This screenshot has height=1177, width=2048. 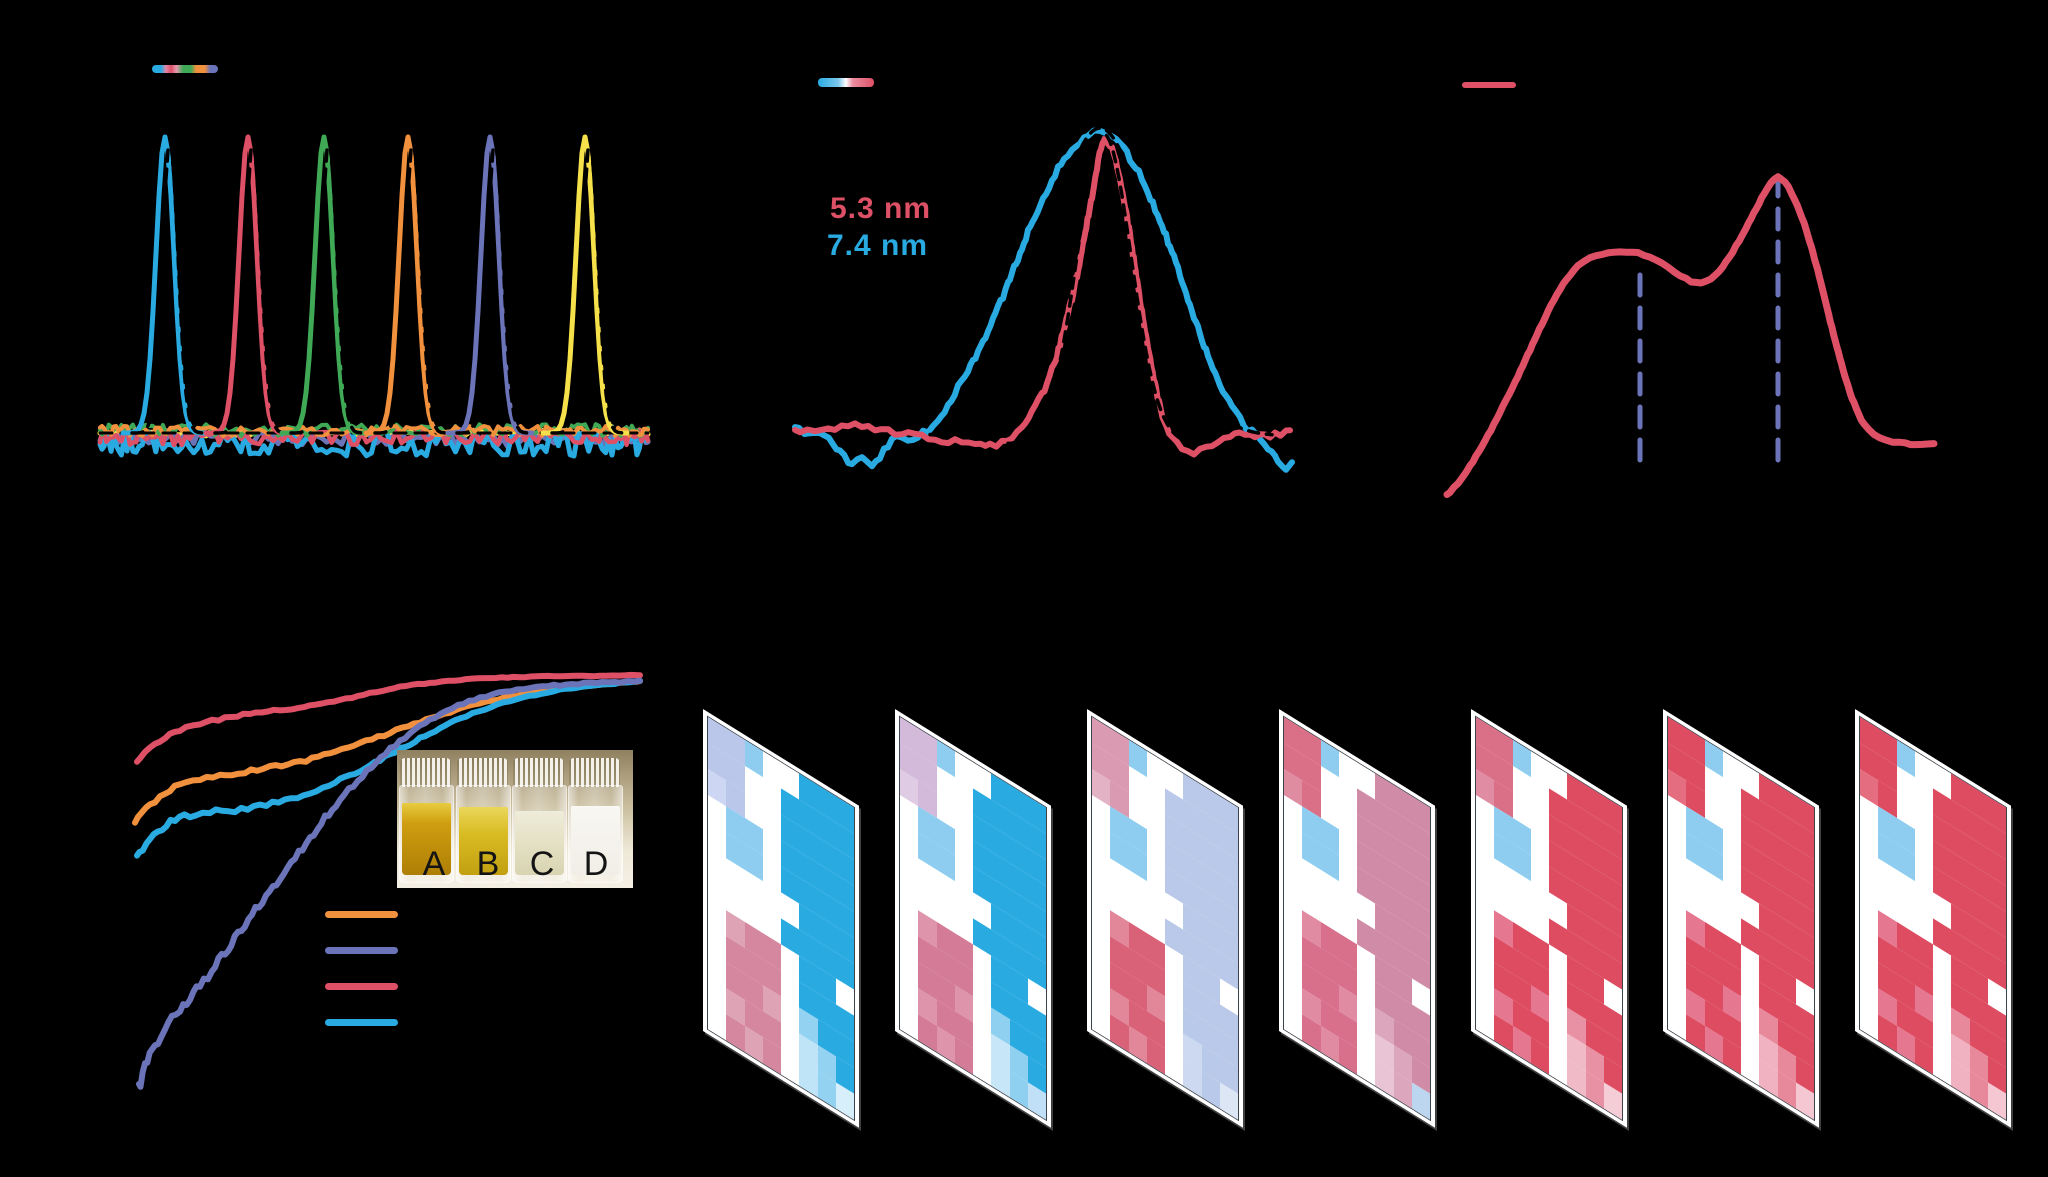 What do you see at coordinates (185, 69) in the screenshot?
I see `legend-gradient-multicolor` at bounding box center [185, 69].